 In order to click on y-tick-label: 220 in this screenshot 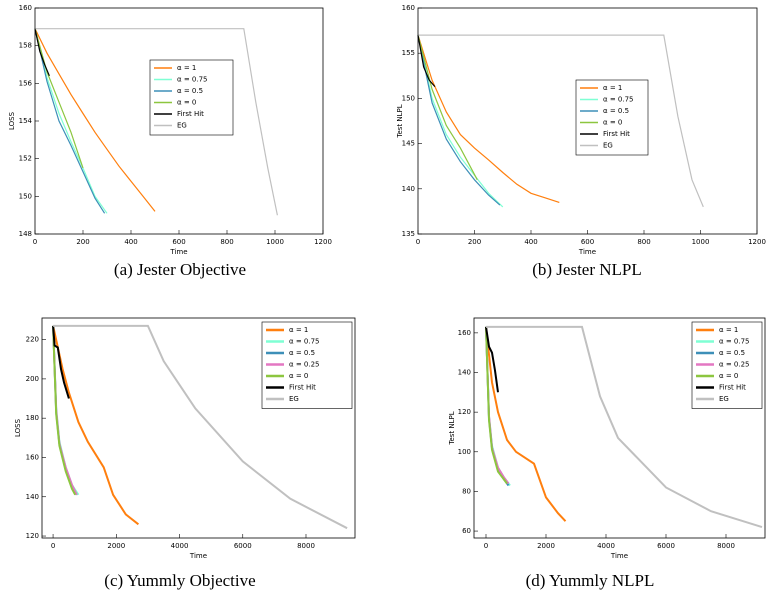, I will do `click(32, 340)`.